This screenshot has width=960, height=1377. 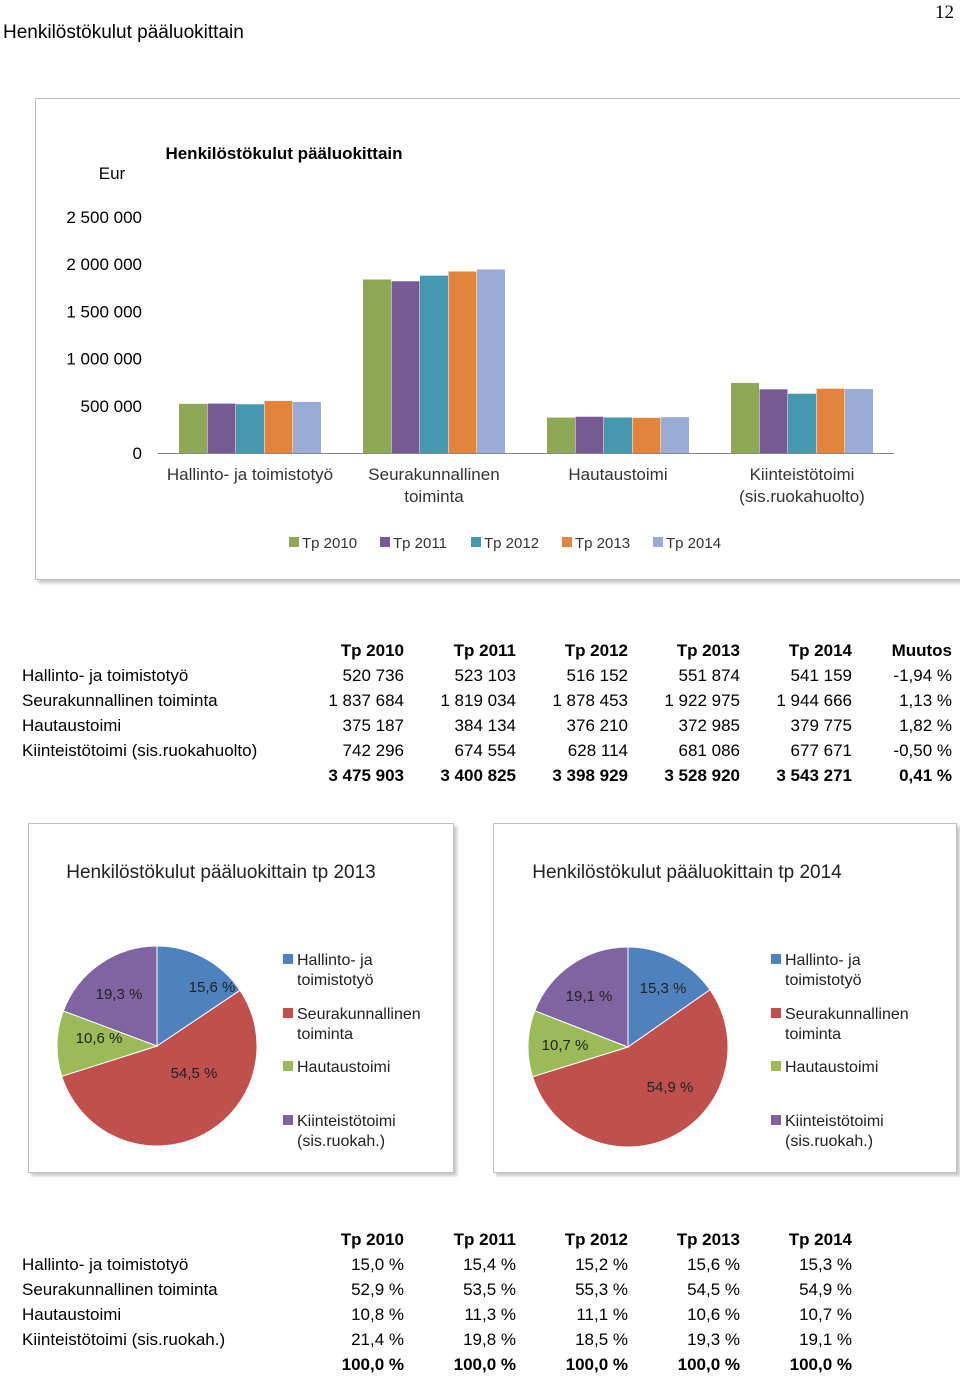 What do you see at coordinates (823, 960) in the screenshot?
I see `legend-label: Hallinto- ja` at bounding box center [823, 960].